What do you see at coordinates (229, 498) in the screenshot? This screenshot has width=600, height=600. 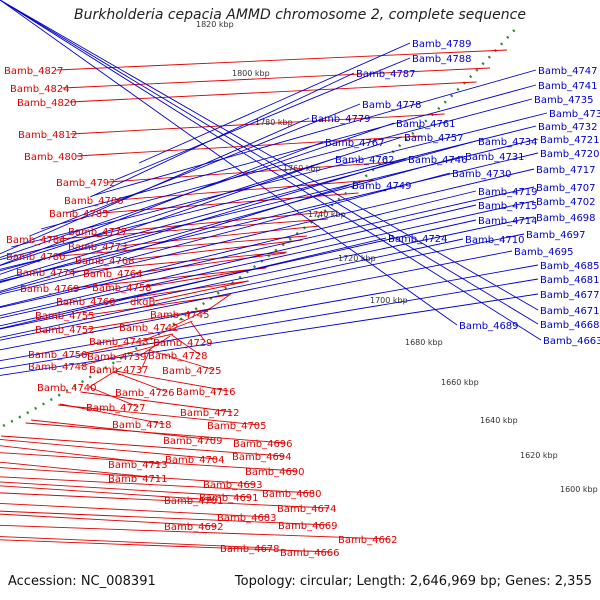 I see `left-gene-label: Bamb_4691` at bounding box center [229, 498].